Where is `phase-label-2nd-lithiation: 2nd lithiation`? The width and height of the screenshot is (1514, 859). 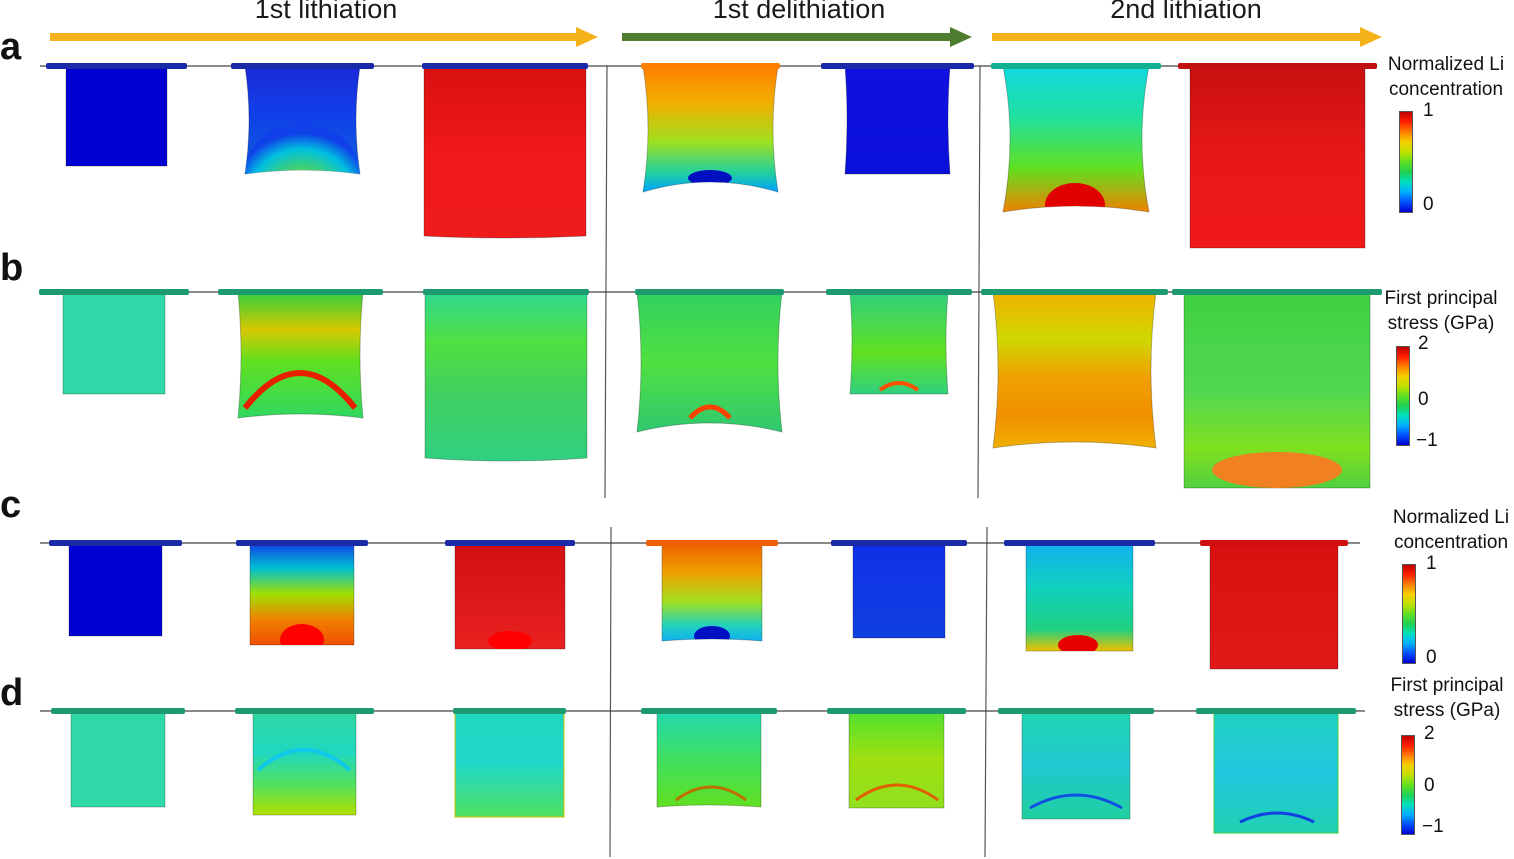
phase-label-2nd-lithiation: 2nd lithiation is located at coordinates (1186, 12).